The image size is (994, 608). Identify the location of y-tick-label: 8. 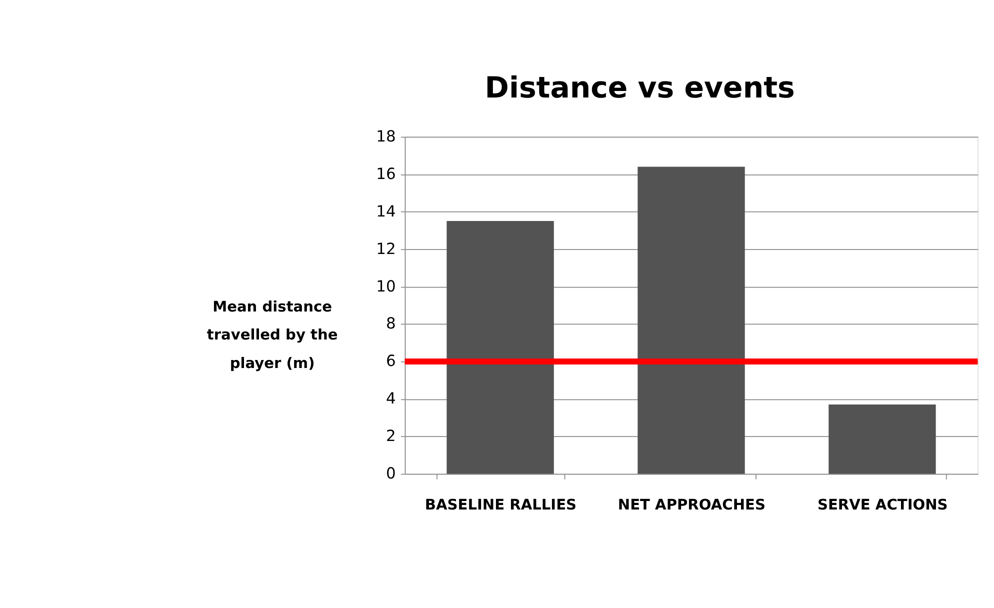
(391, 323).